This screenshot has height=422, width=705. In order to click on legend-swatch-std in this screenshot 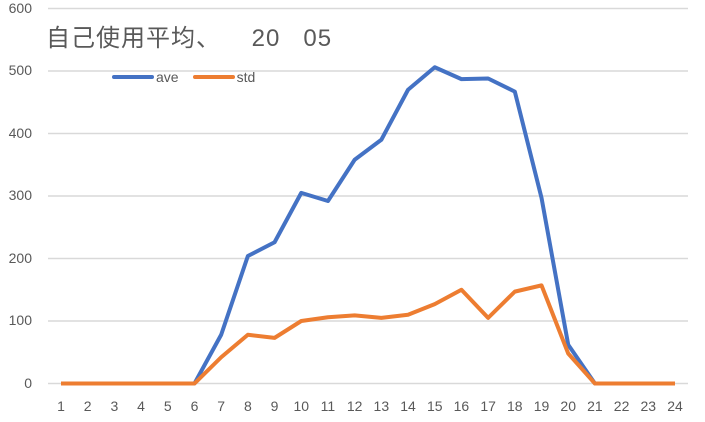, I will do `click(213, 77)`.